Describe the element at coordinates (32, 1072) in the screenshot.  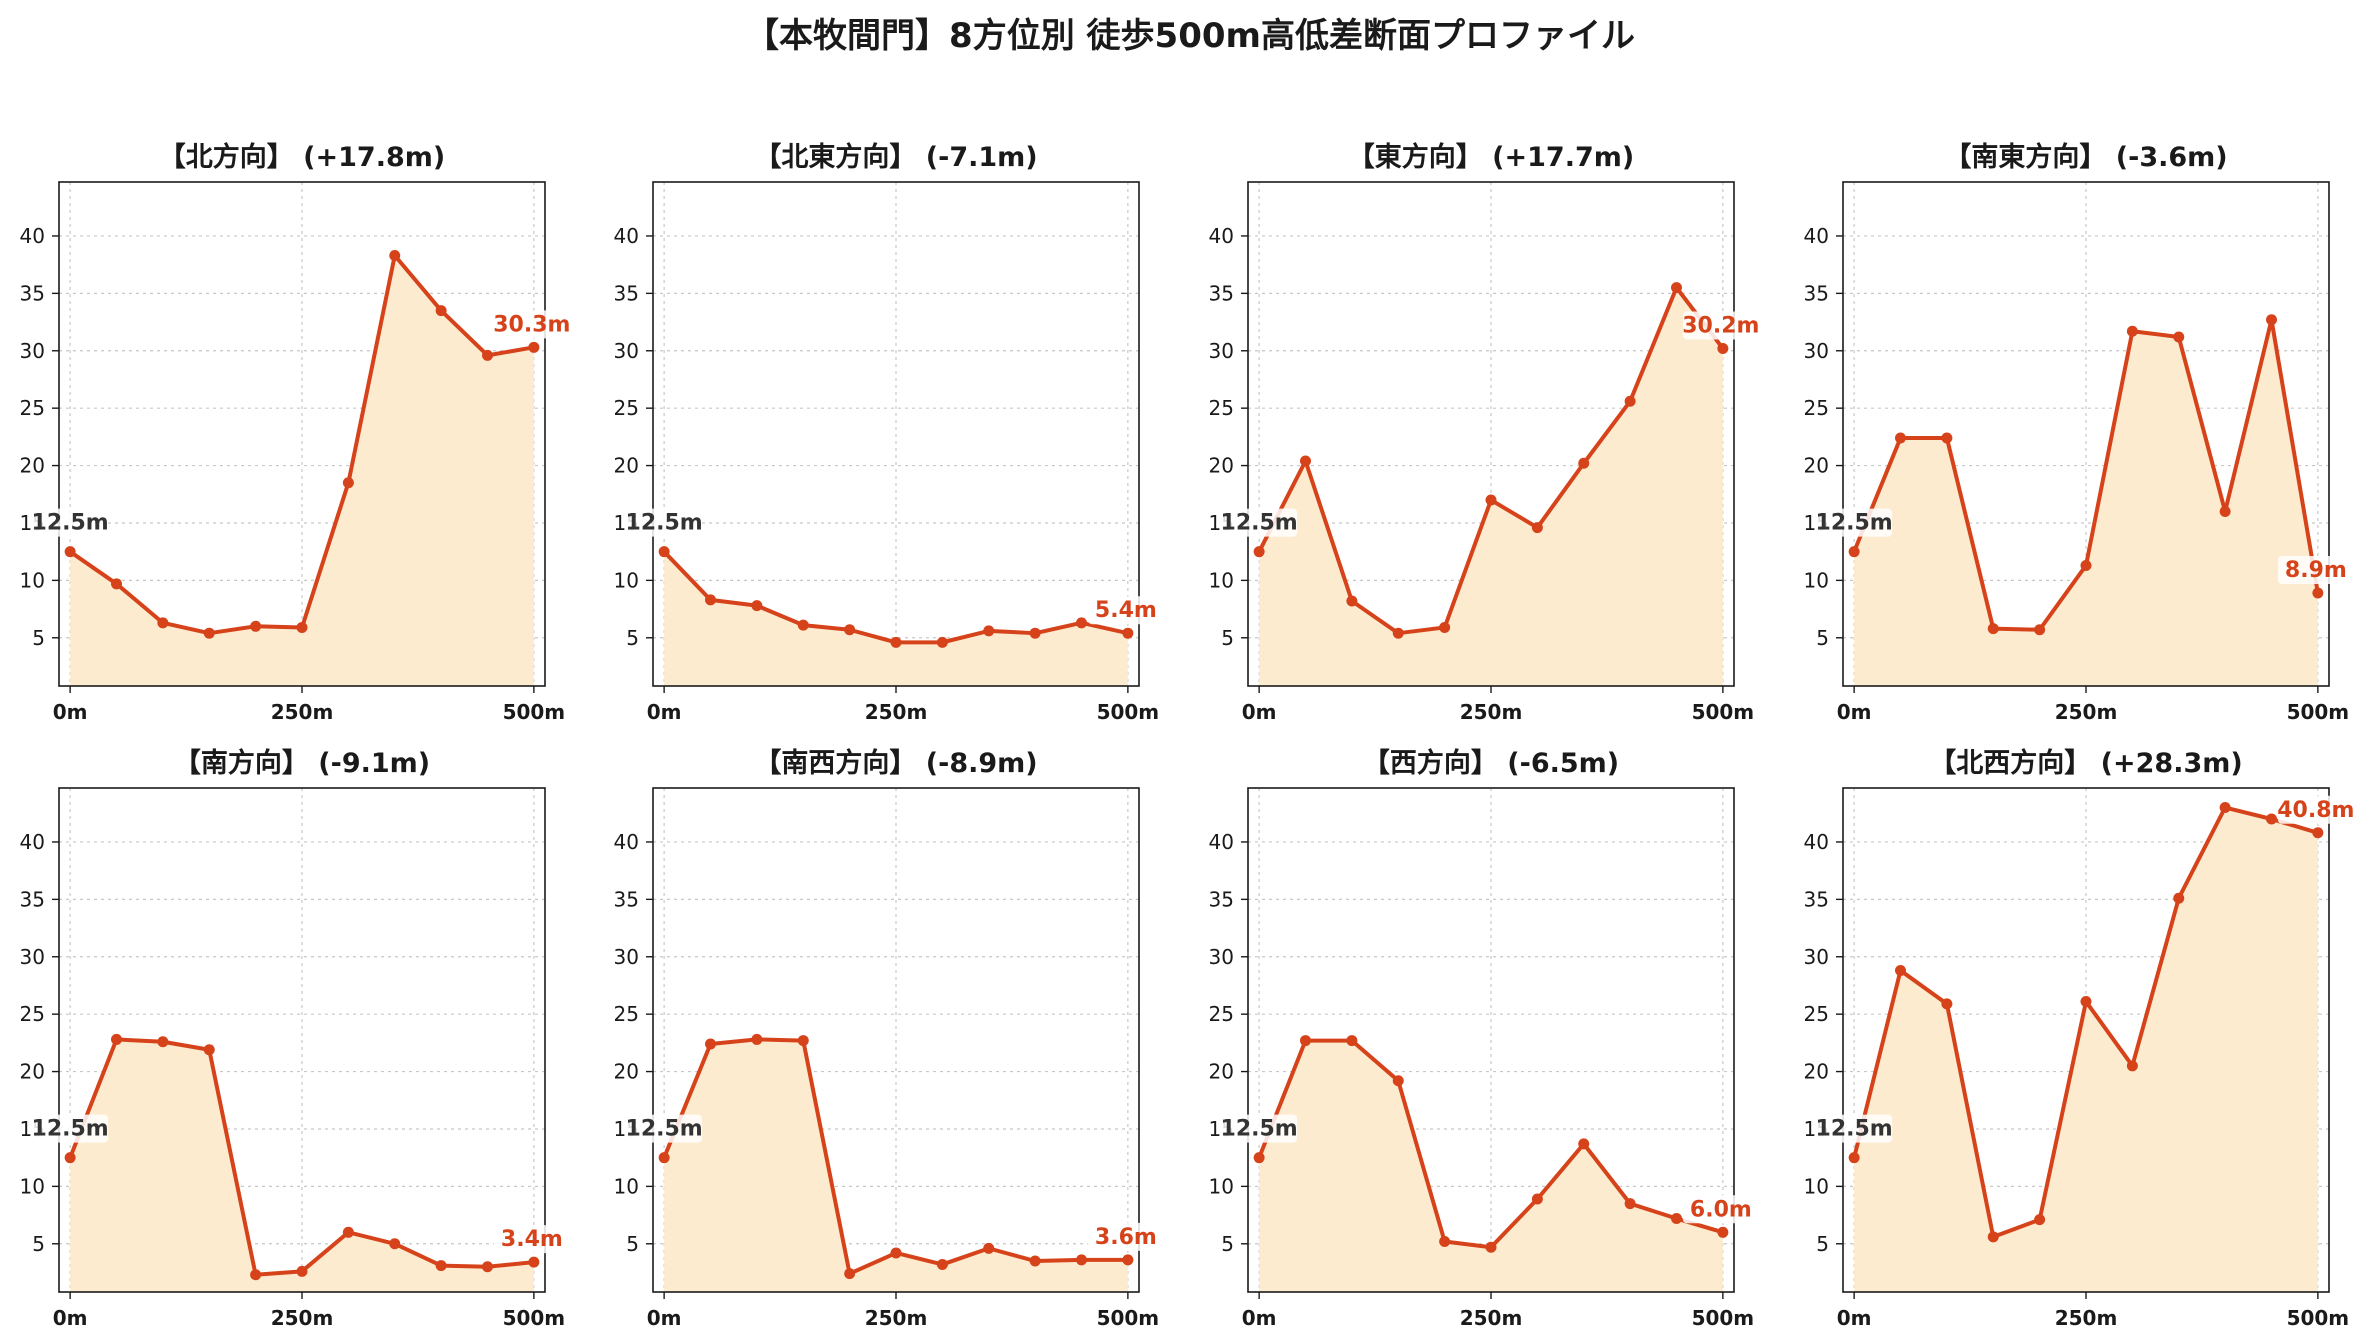
I see `y-tick-label: 20` at that location.